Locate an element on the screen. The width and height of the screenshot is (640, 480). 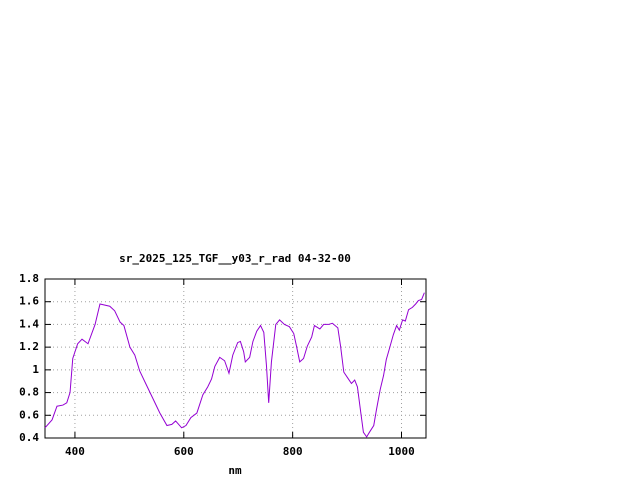
x-tick-label: 800 is located at coordinates (293, 451).